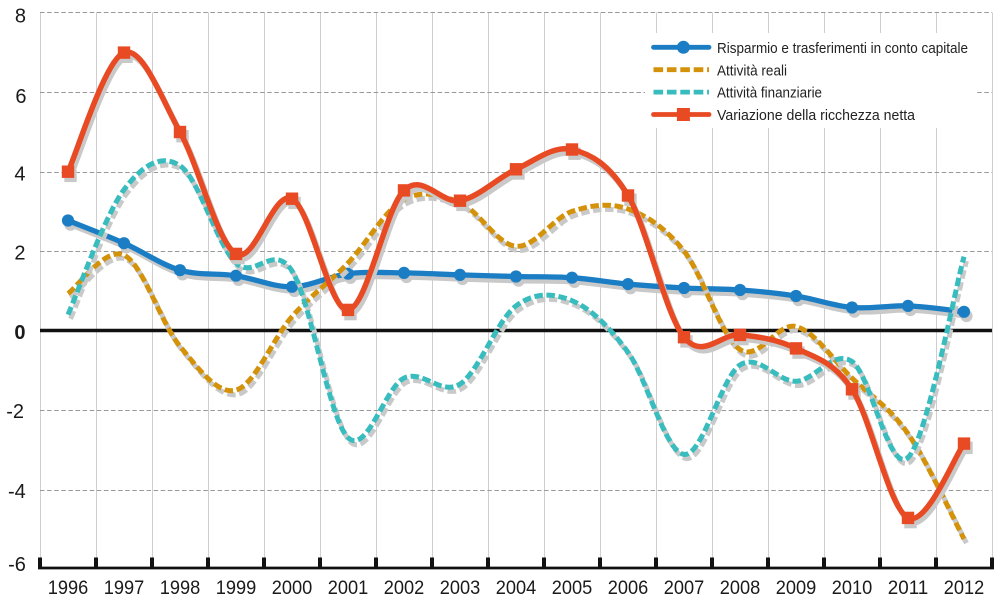 The image size is (1000, 607). What do you see at coordinates (19, 174) in the screenshot?
I see `svg-text: 4` at bounding box center [19, 174].